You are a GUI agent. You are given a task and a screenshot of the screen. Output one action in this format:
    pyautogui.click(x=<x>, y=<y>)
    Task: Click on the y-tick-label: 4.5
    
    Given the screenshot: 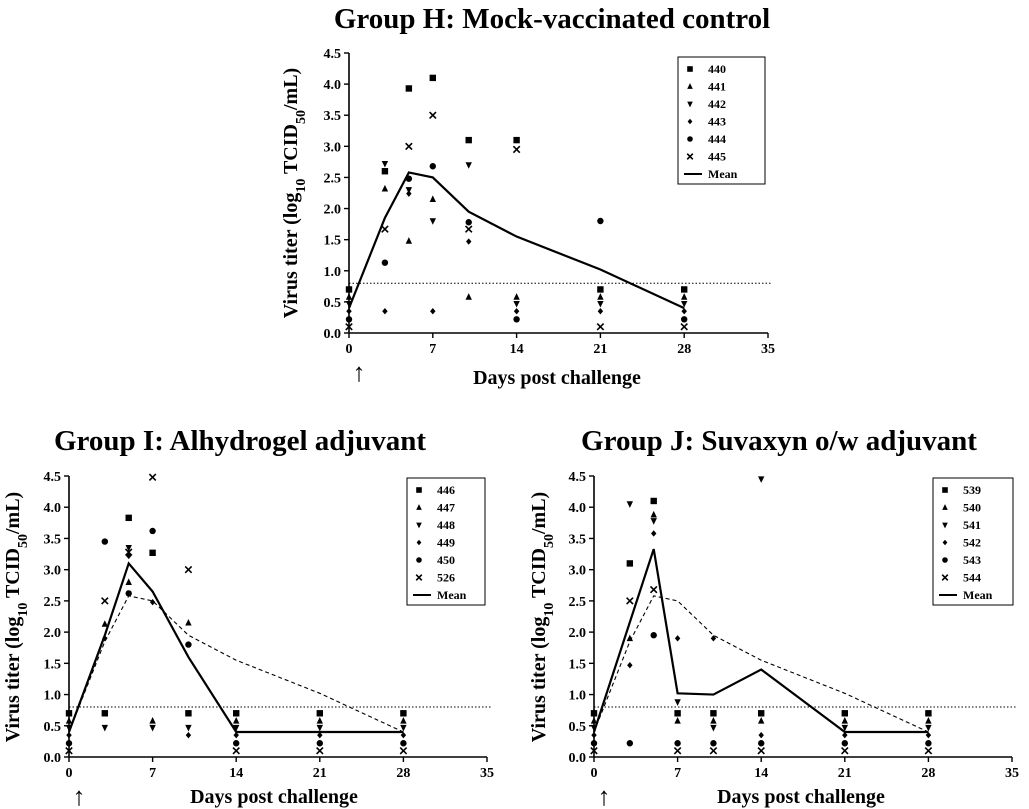 What is the action you would take?
    pyautogui.click(x=578, y=477)
    